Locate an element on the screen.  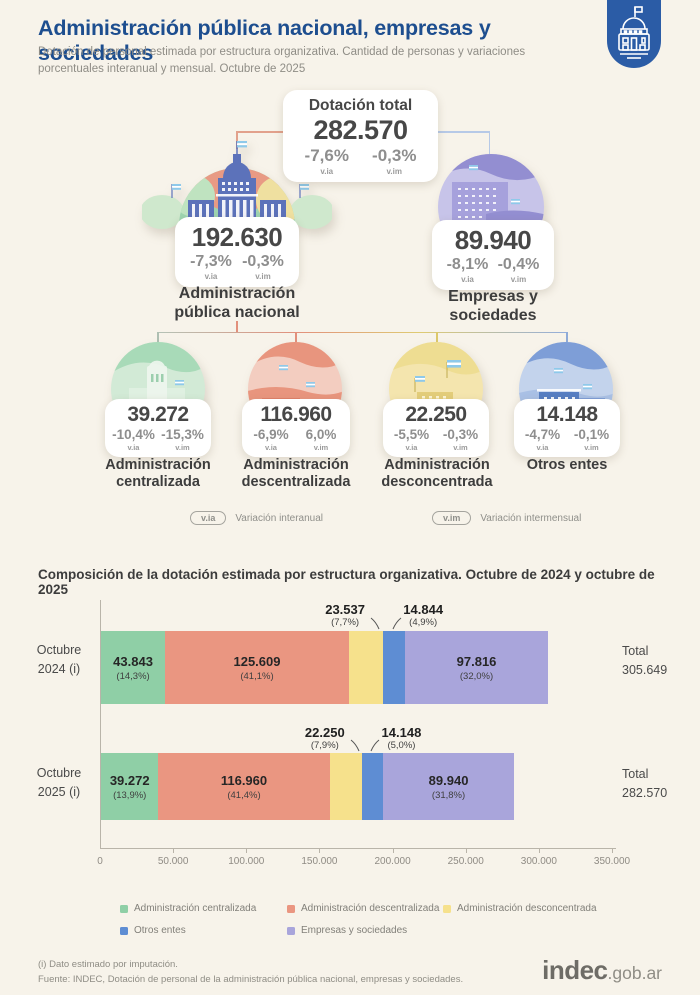
connector-apn-down is located at coordinates (237, 327).